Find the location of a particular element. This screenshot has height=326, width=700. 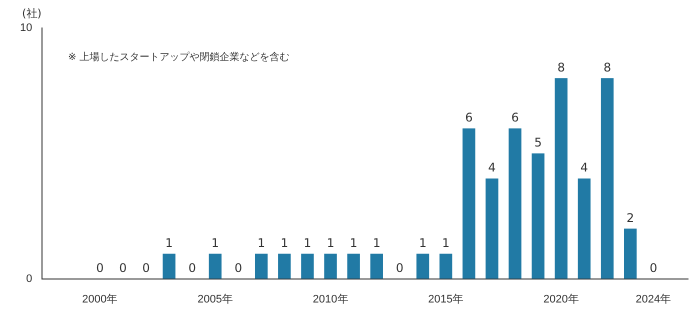

data-label: 2 is located at coordinates (630, 217).